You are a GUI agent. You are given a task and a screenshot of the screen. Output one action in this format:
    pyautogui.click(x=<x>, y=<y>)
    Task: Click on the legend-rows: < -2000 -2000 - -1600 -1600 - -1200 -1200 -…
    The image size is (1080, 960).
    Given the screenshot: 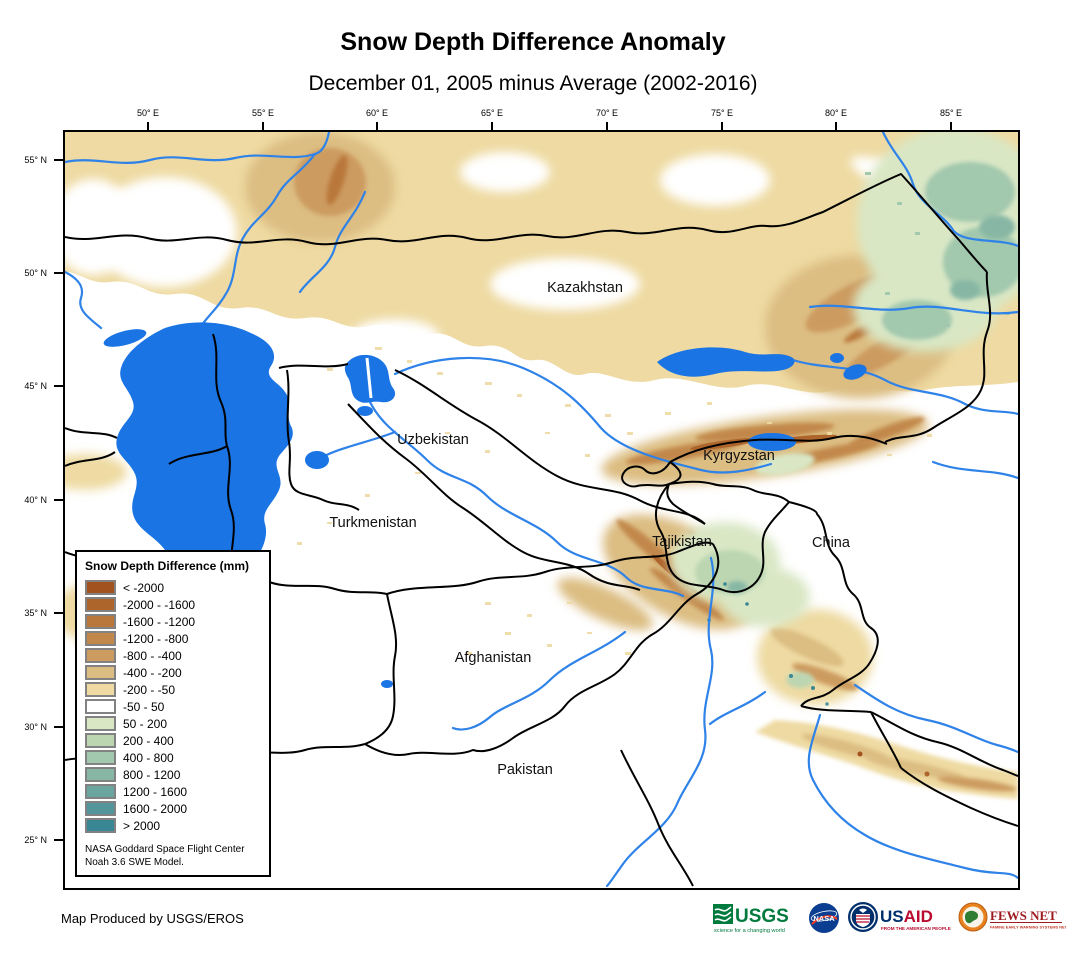 What is the action you would take?
    pyautogui.click(x=174, y=706)
    